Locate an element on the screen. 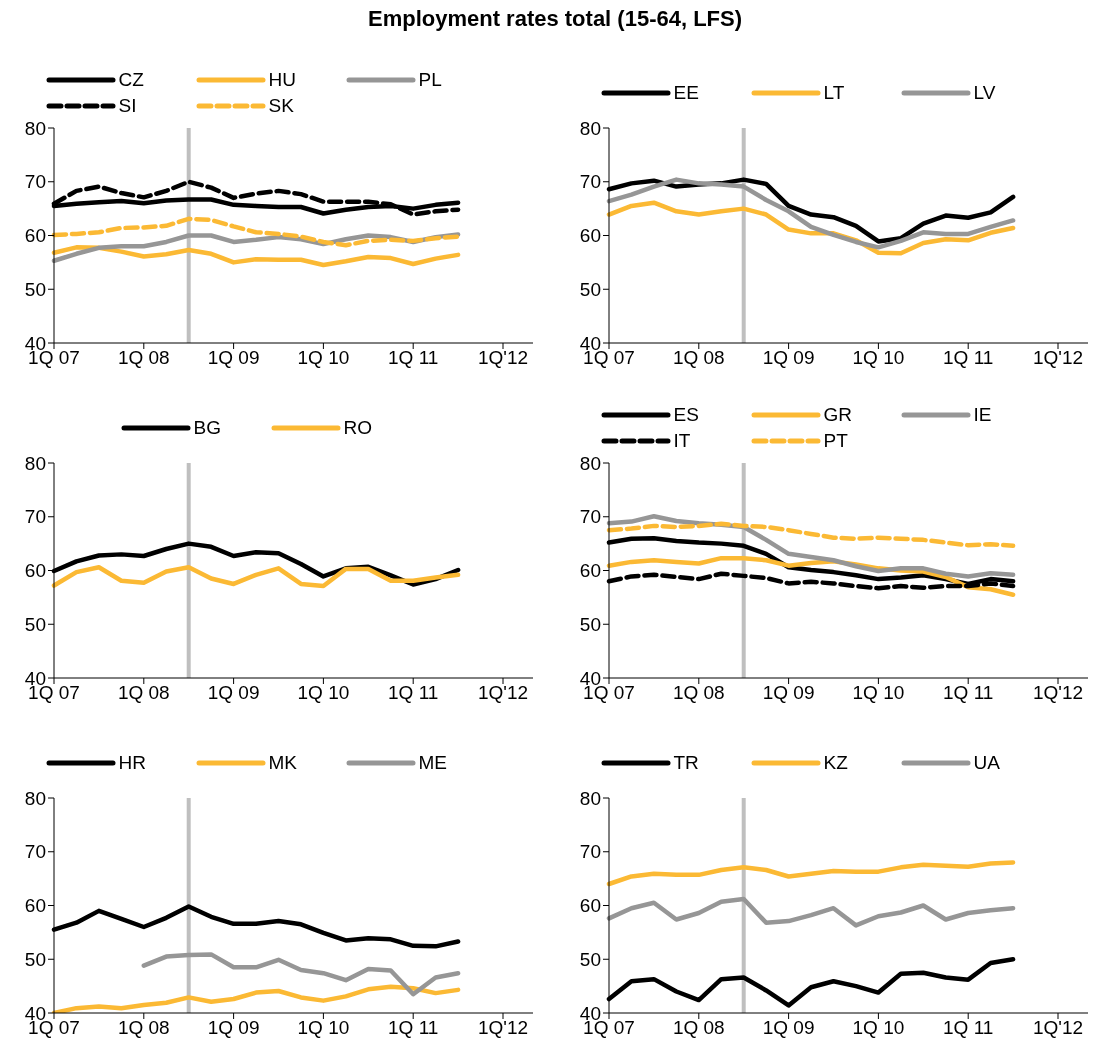  legend-label: SK is located at coordinates (281, 106).